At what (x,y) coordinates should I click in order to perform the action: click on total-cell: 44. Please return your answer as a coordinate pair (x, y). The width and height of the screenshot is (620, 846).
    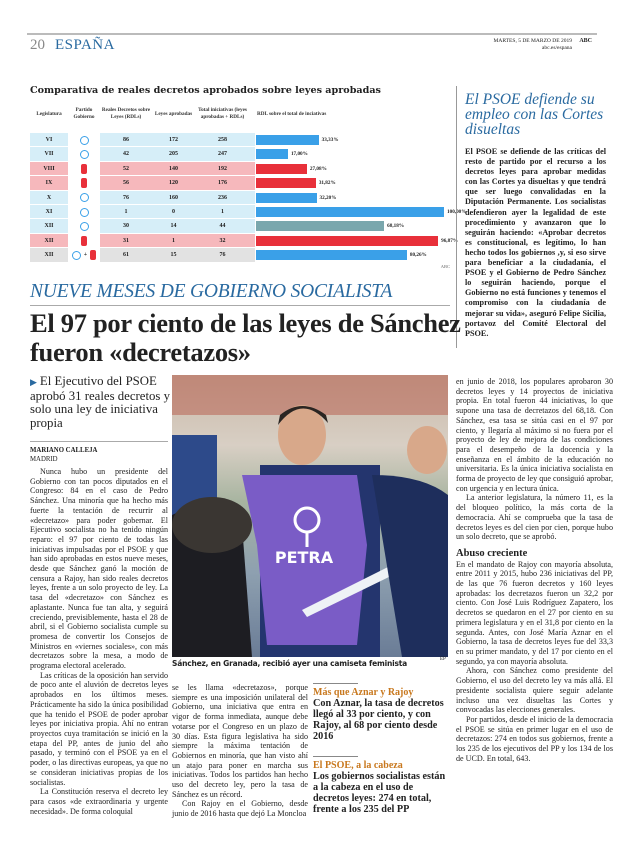
    Looking at the image, I should click on (222, 226).